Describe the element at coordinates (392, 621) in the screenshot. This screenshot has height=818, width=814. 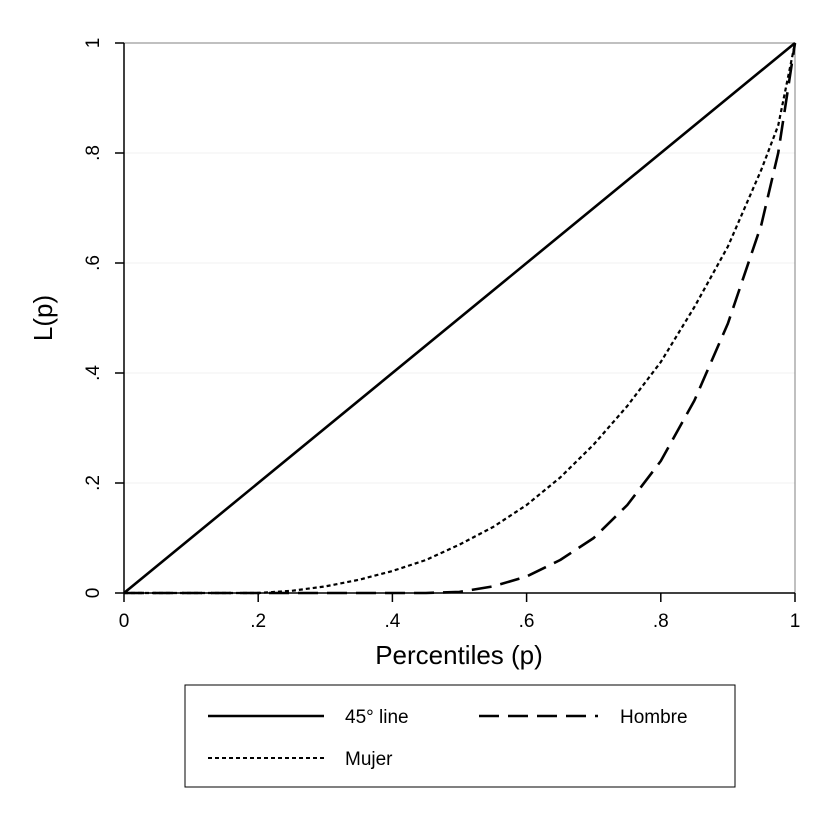
I see `x-tick-label-2: .4` at that location.